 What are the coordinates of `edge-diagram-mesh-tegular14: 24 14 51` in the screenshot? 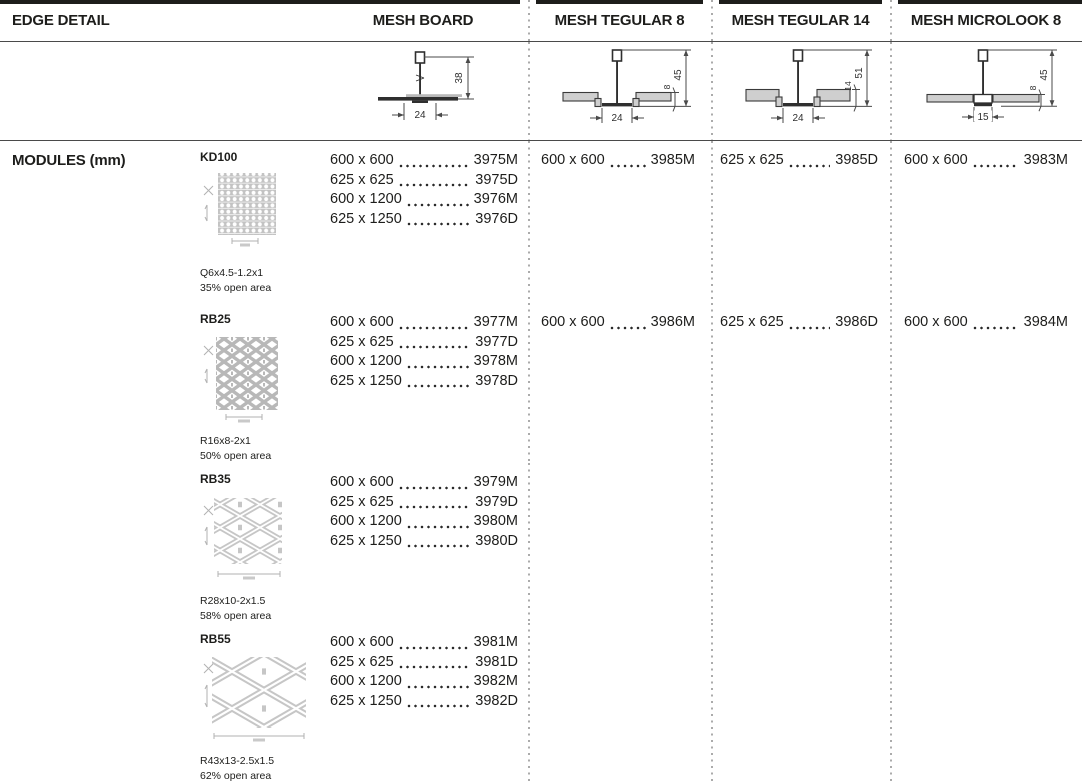 It's located at (800, 91).